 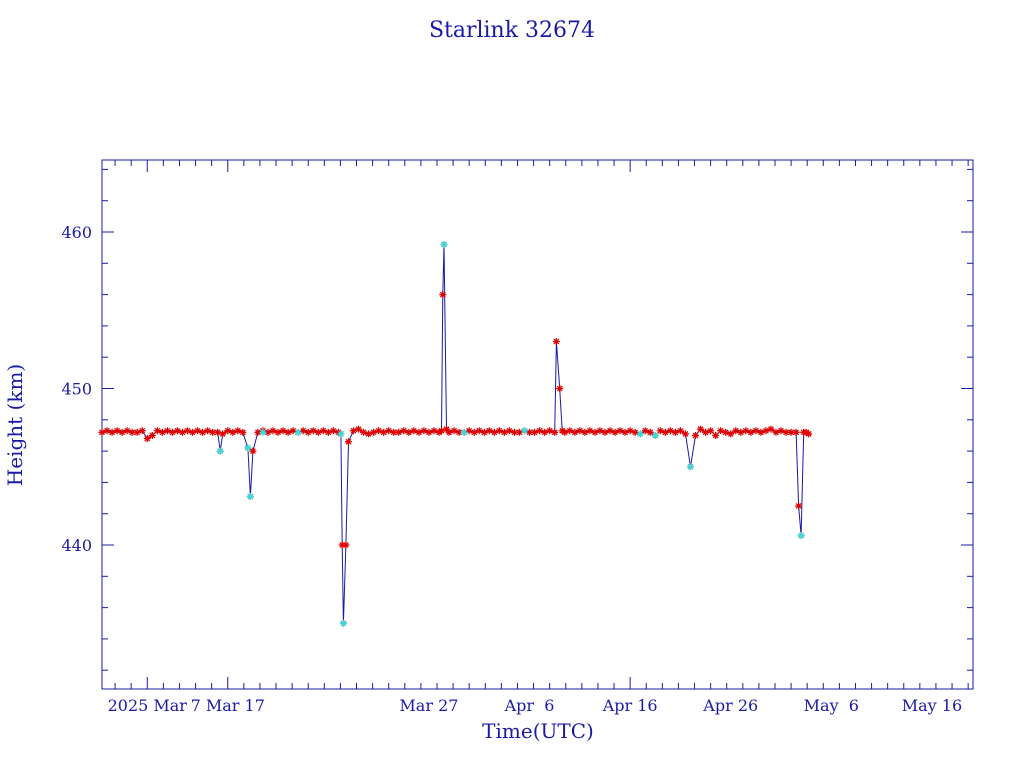 What do you see at coordinates (76, 389) in the screenshot?
I see `y-tick-label: 450` at bounding box center [76, 389].